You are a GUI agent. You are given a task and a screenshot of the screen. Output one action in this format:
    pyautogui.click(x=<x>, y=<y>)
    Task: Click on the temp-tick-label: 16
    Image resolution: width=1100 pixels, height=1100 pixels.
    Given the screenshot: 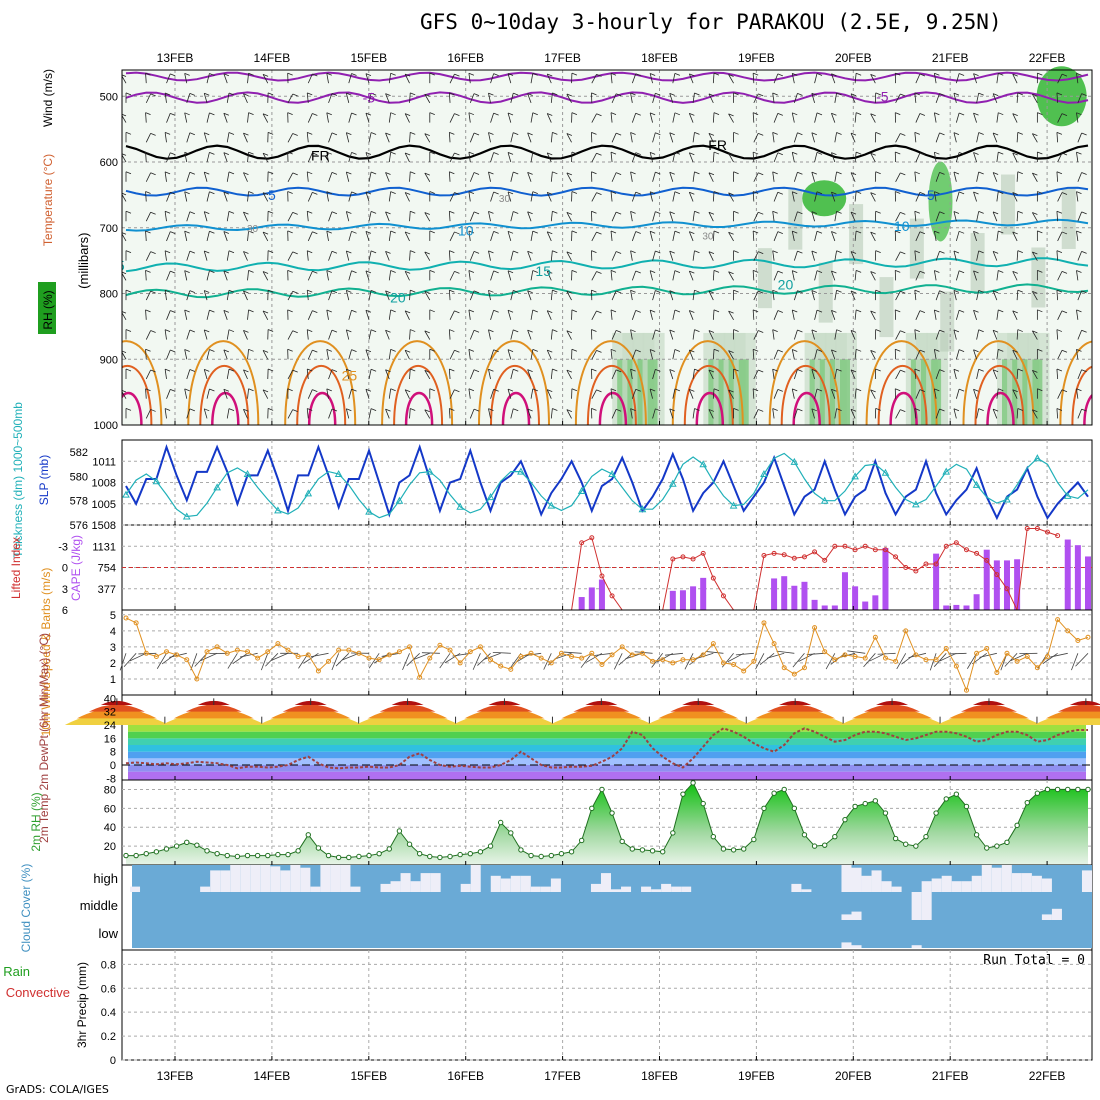 What is the action you would take?
    pyautogui.click(x=110, y=739)
    